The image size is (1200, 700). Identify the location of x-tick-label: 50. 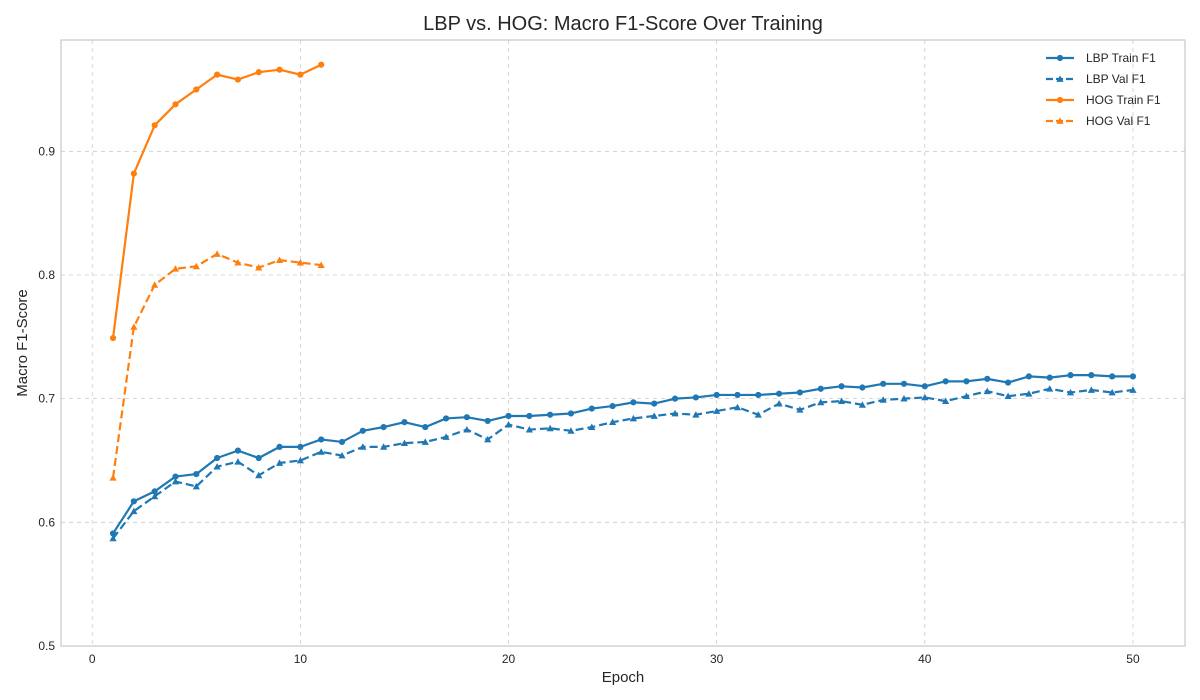
(1133, 659).